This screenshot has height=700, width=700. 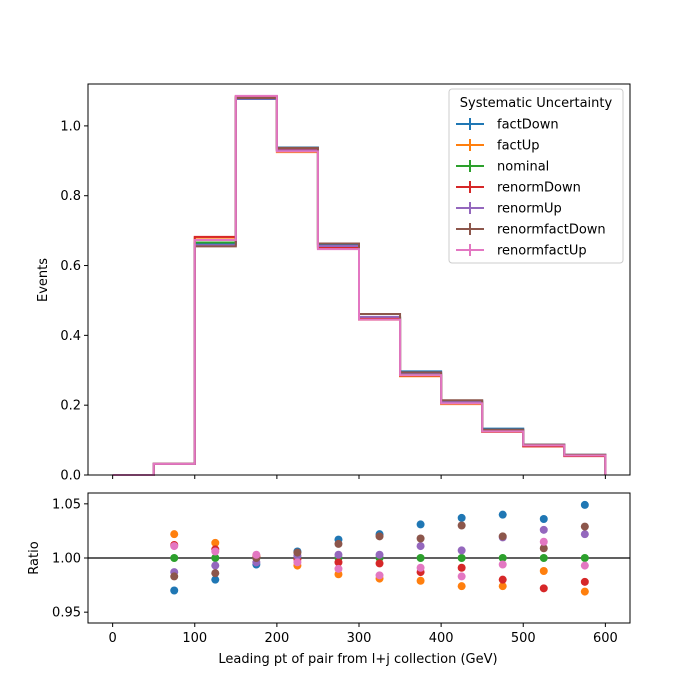 I want to click on events-y-tick-label: 0.0, so click(x=70, y=476).